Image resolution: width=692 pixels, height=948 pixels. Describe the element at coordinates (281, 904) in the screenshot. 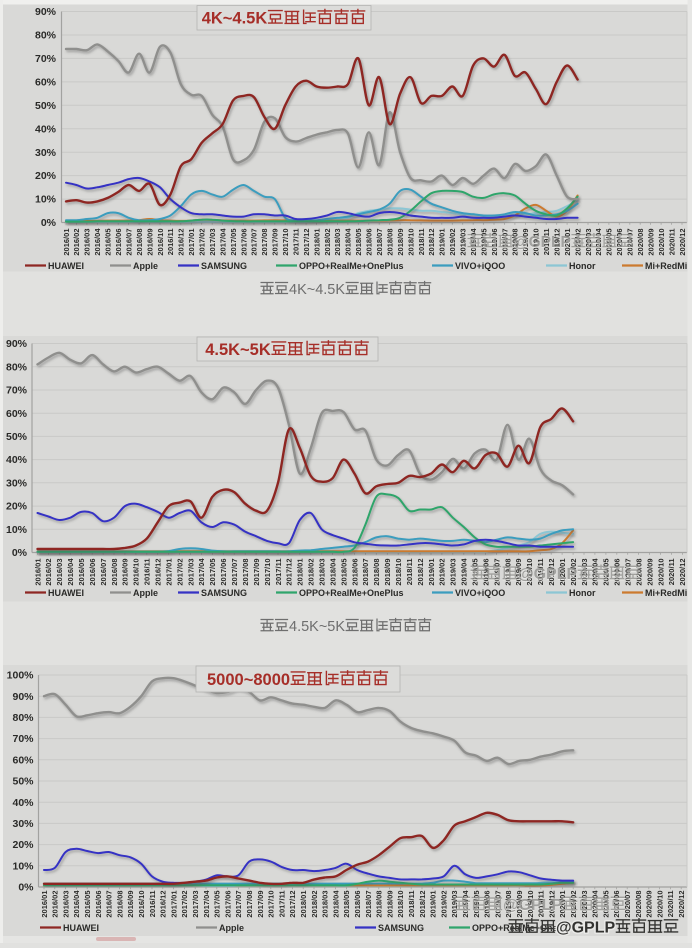

I see `svg-text: 2017/11` at that location.